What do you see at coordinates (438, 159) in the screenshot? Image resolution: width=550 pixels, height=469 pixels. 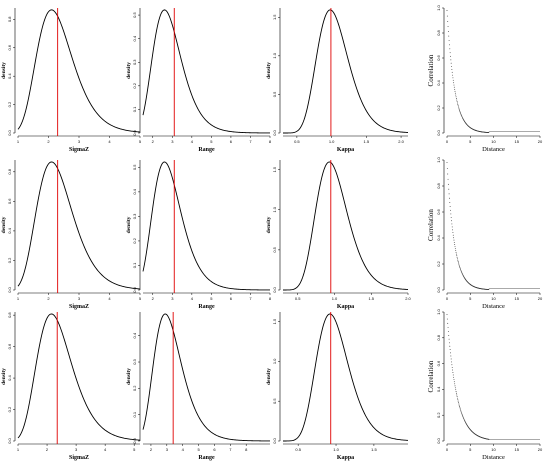 I see `y-tick-label: 1.0` at bounding box center [438, 159].